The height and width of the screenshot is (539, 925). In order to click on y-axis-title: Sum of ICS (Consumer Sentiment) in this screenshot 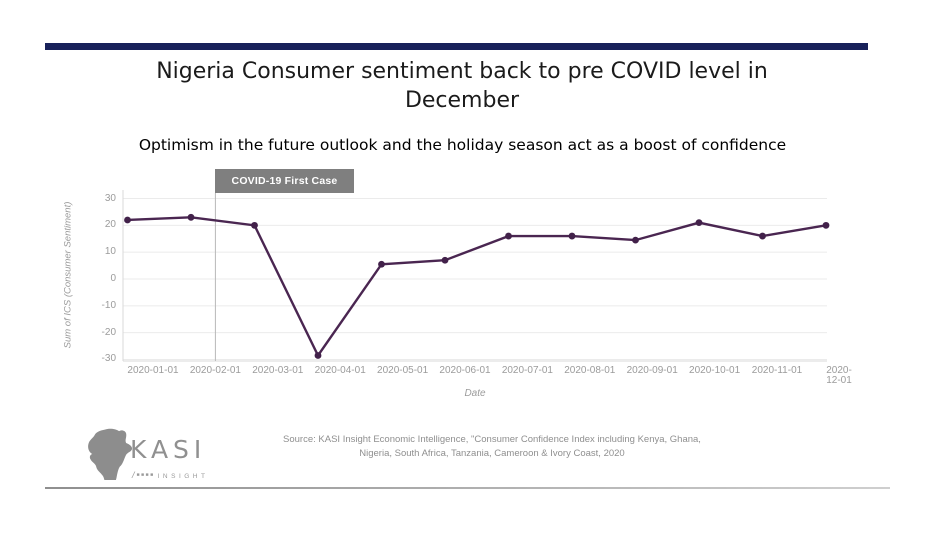, I will do `click(68, 275)`.